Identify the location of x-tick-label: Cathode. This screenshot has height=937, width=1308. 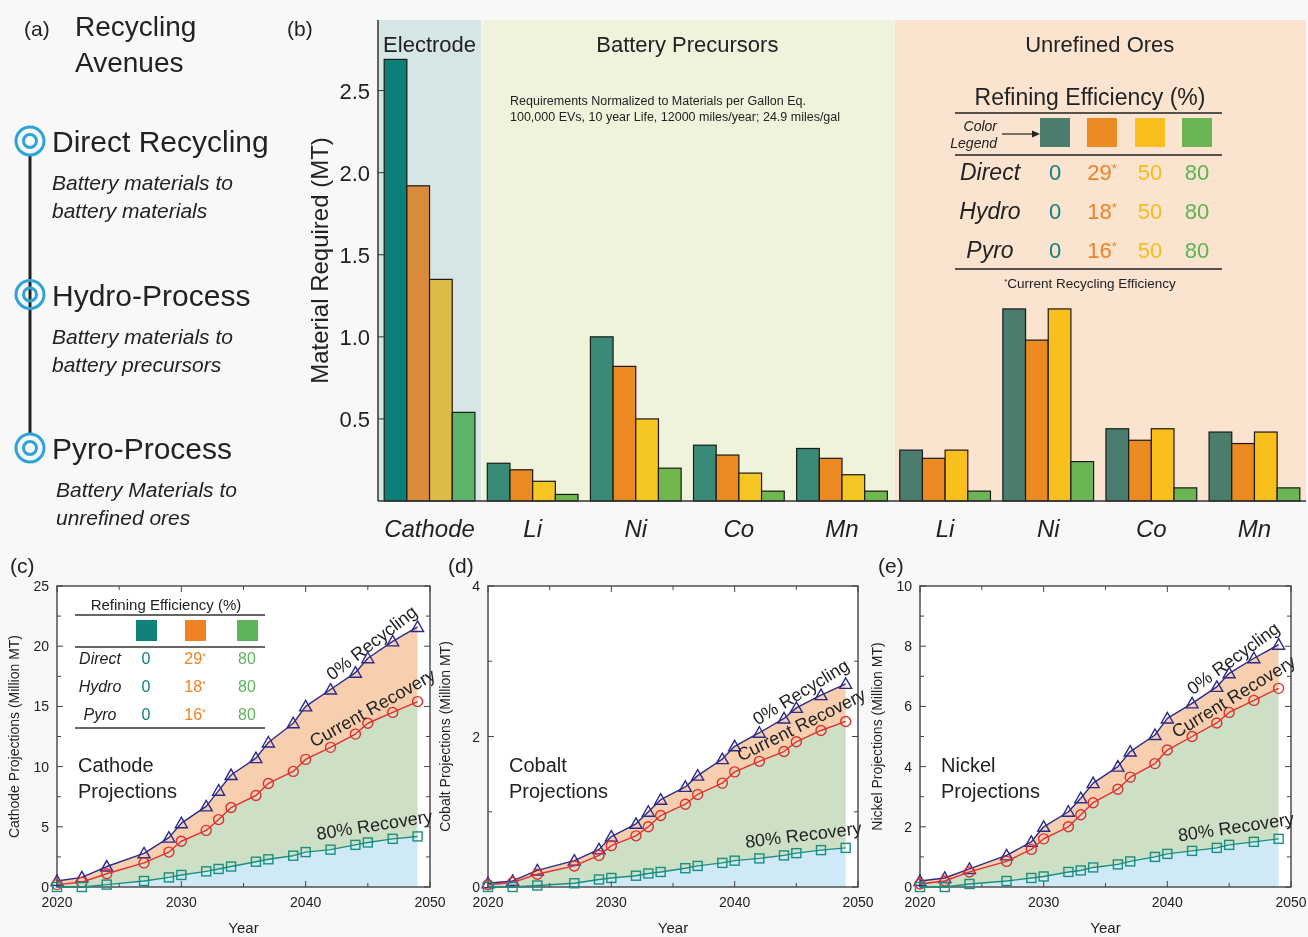
(429, 528).